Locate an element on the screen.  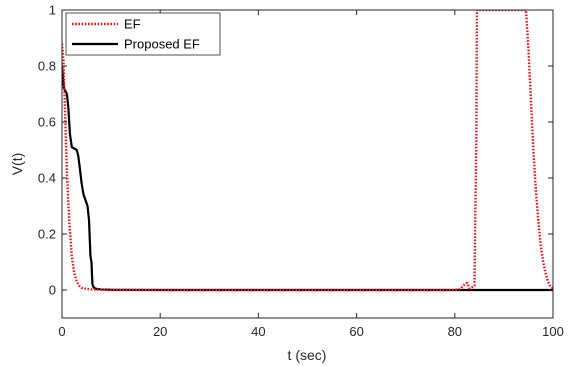
legend-box is located at coordinates (143, 34).